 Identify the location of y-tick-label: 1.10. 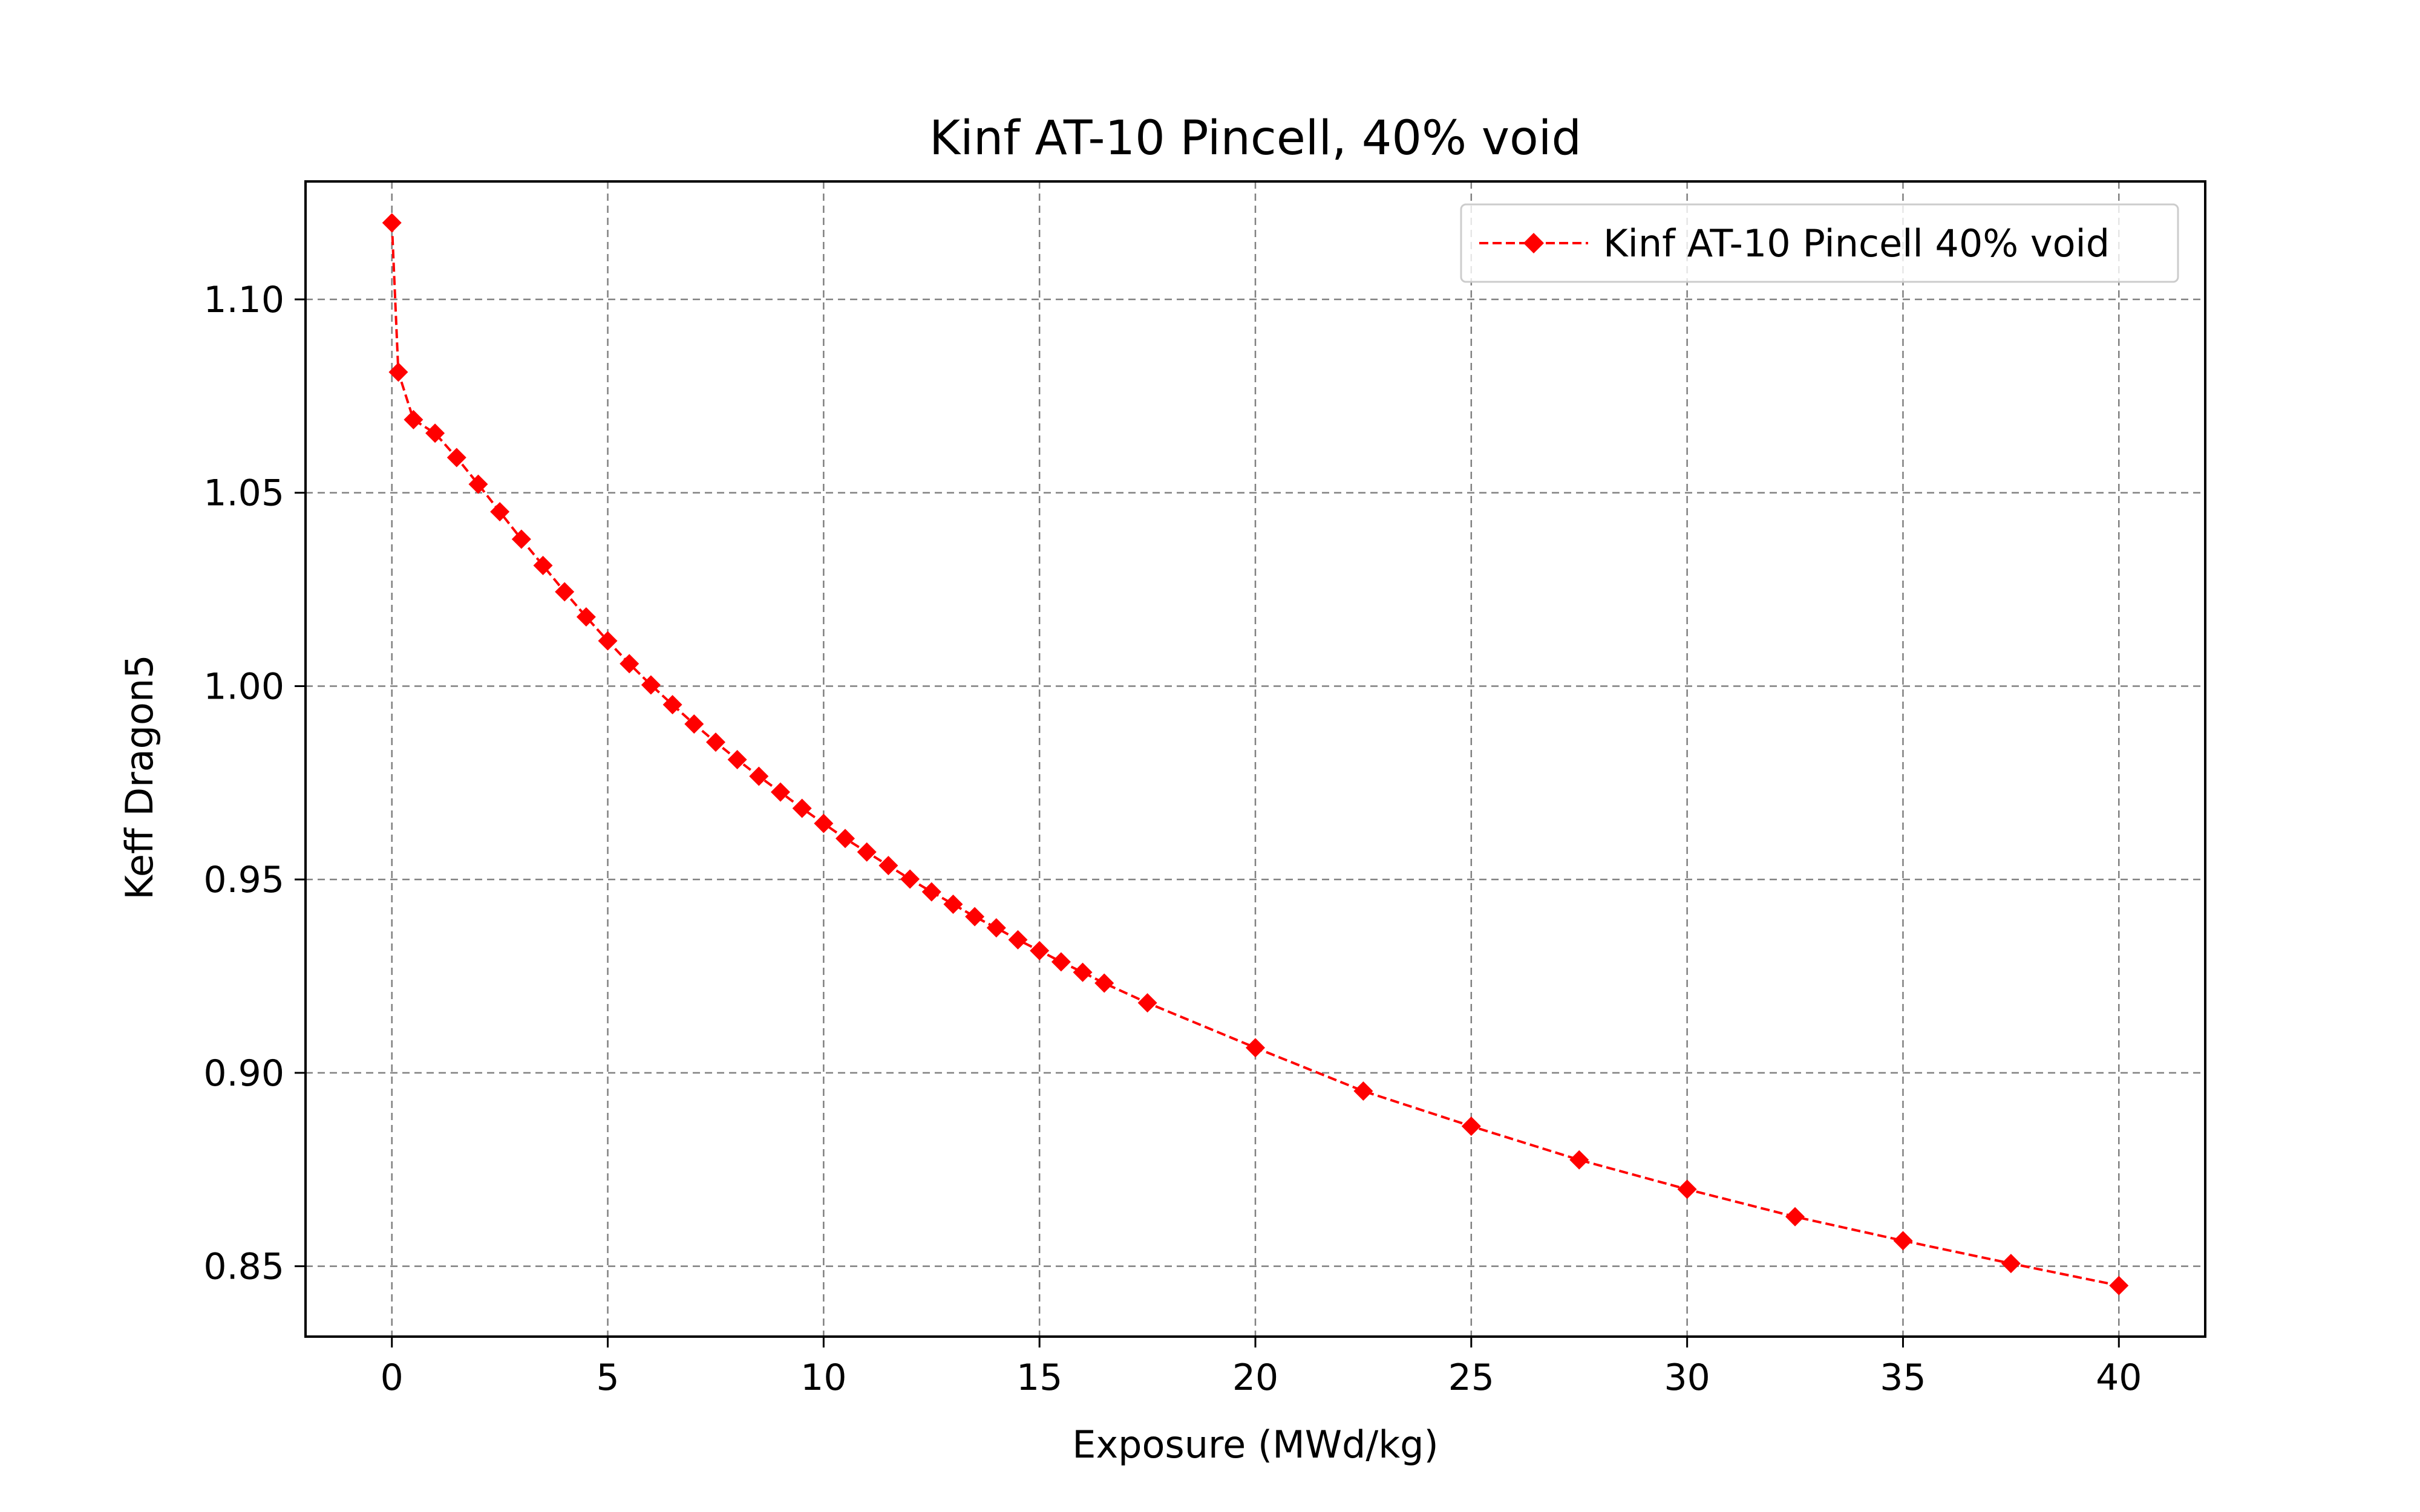
(243, 300).